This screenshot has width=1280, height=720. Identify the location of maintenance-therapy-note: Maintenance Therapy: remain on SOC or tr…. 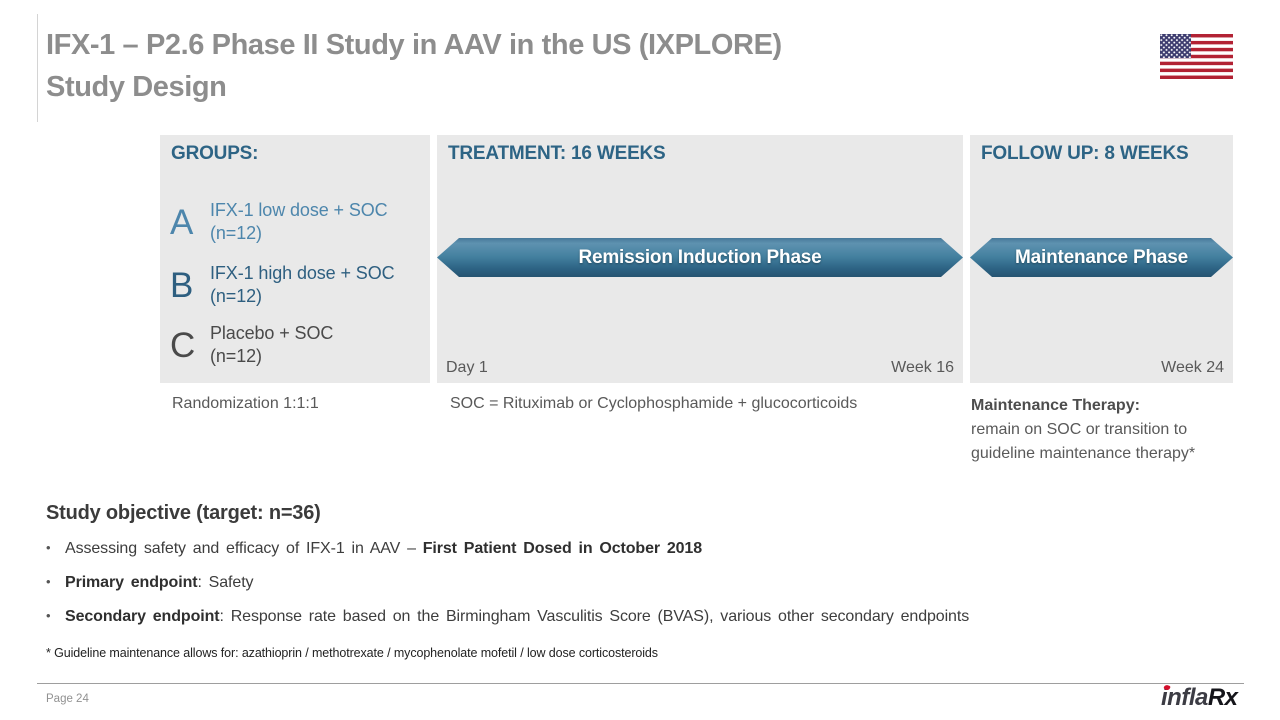
(1113, 430).